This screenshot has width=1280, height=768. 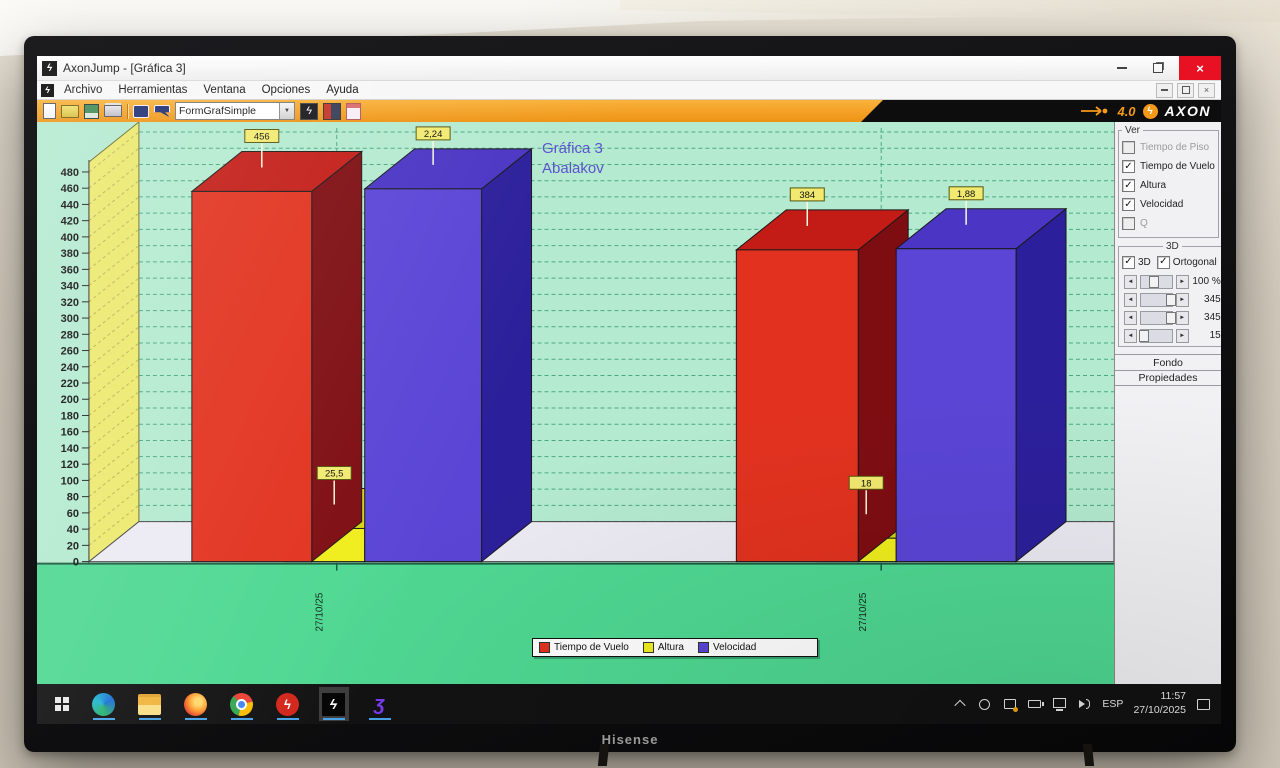 What do you see at coordinates (1206, 90) in the screenshot?
I see `mdi-close-button: ×` at bounding box center [1206, 90].